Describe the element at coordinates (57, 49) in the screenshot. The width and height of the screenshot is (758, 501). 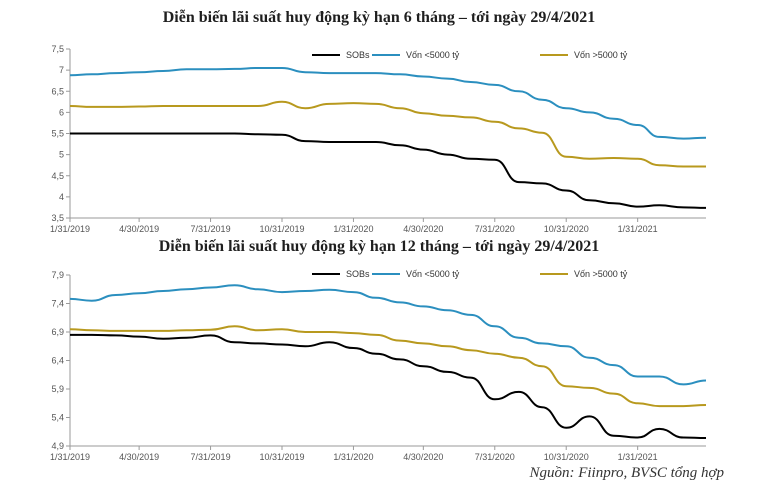
I see `y-tick-label: 7,5` at that location.